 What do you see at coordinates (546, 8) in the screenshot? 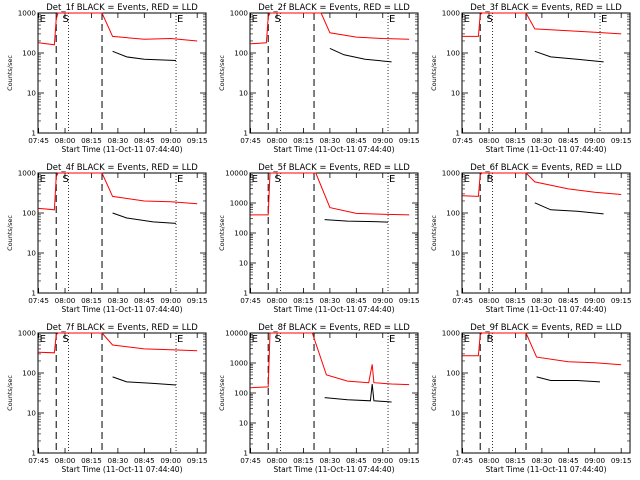
I see `panel-title: Det_3f BLACK = Events, RED = LLD` at bounding box center [546, 8].